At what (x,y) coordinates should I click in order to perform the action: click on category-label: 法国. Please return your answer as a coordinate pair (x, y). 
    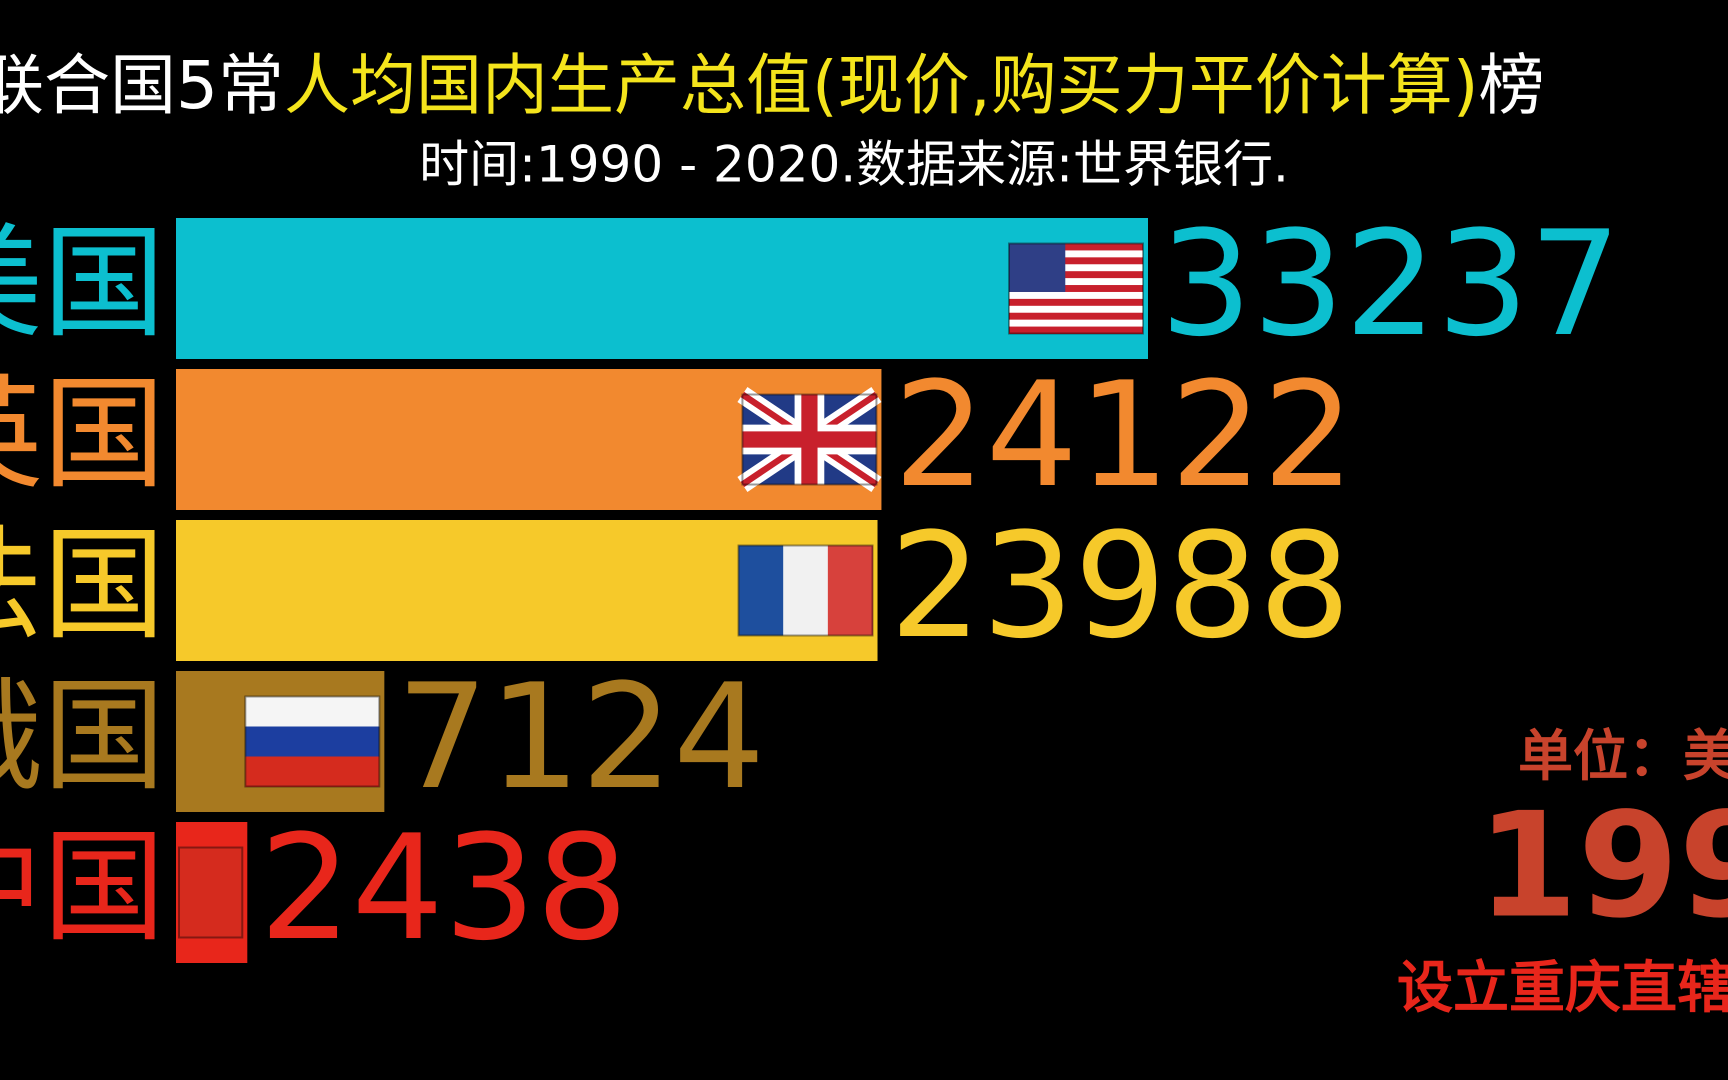
    Looking at the image, I should click on (82, 586).